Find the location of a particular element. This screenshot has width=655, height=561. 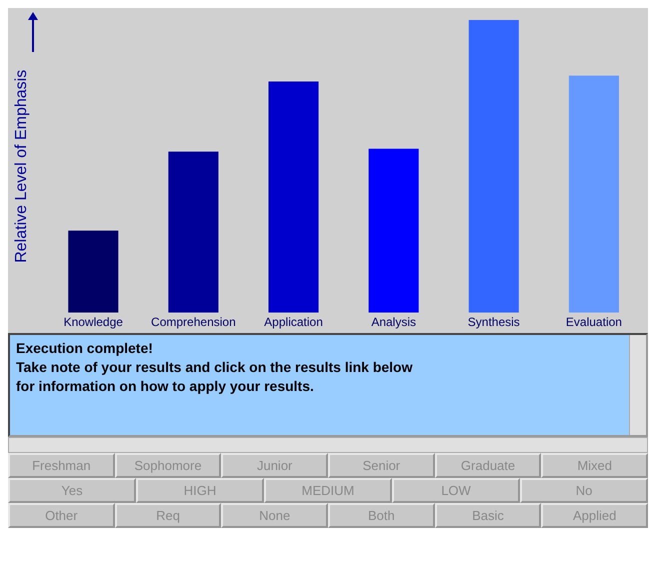

text: Both is located at coordinates (381, 515).